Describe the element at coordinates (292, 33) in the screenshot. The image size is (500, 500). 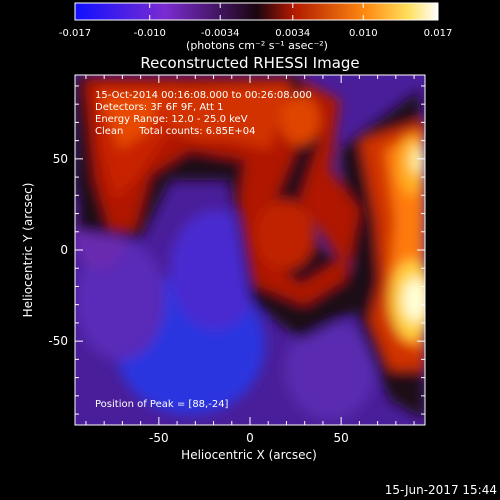
I see `colorbar-tick-label: 0.0034` at that location.